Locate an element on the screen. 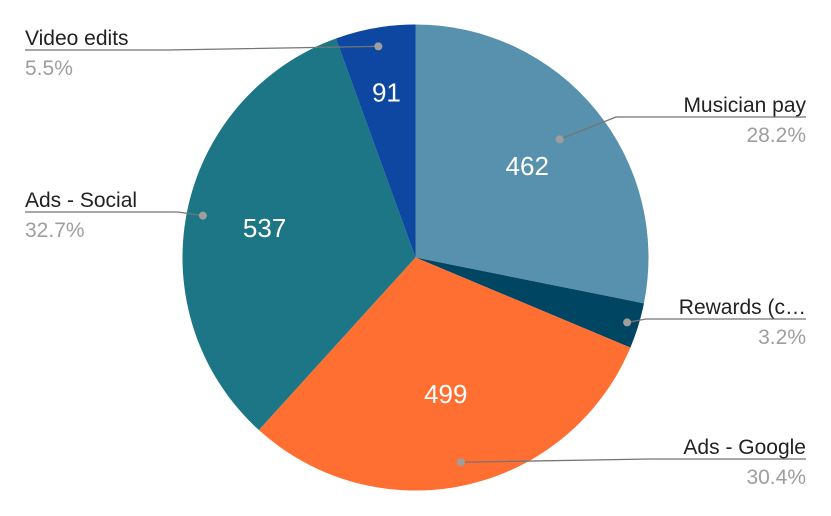 Image resolution: width=831 pixels, height=516 pixels. slice-percent-label: 5.5% is located at coordinates (49, 68).